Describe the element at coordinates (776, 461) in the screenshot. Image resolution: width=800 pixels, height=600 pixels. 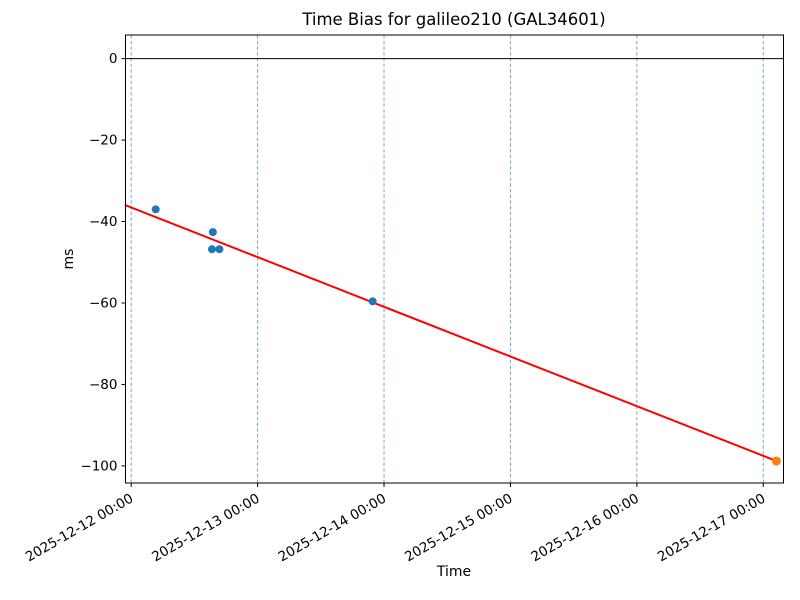
I see `latest-extrapolated-point-dot` at that location.